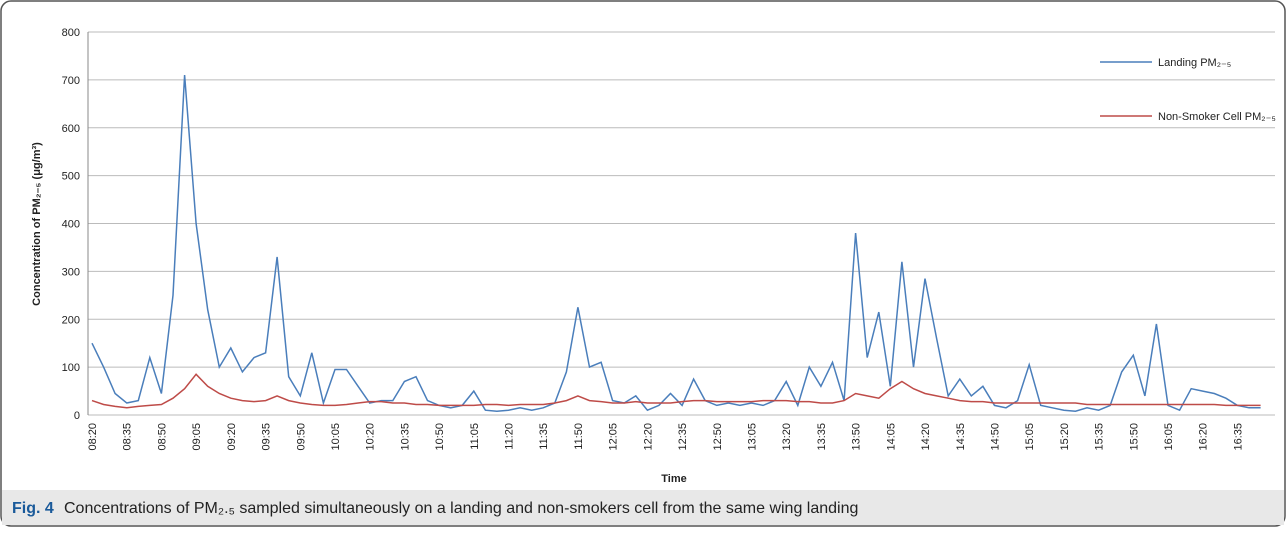 Image resolution: width=1287 pixels, height=533 pixels. Describe the element at coordinates (336, 437) in the screenshot. I see `x-tick-label: 10:05` at that location.